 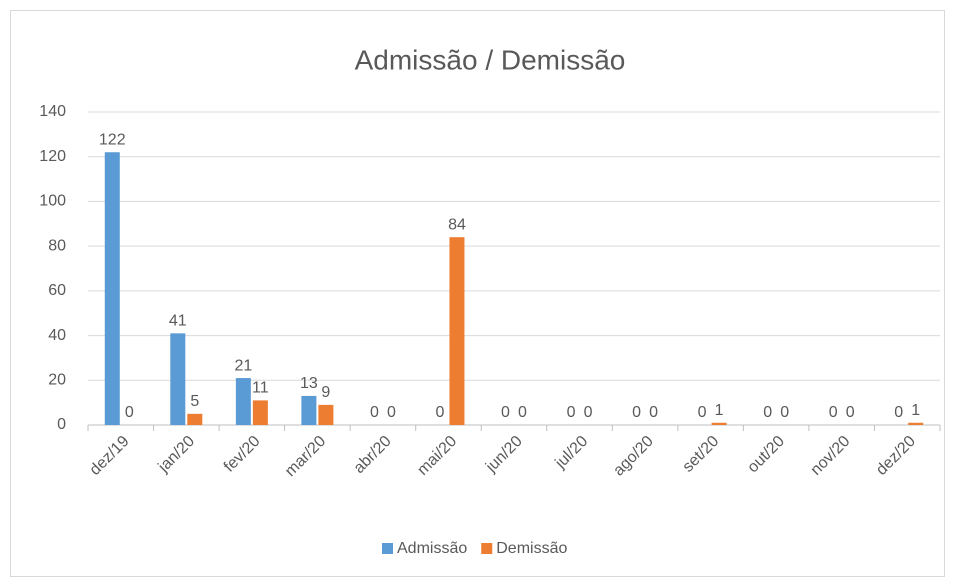 What do you see at coordinates (531, 548) in the screenshot?
I see `legend-label: Demissão` at bounding box center [531, 548].